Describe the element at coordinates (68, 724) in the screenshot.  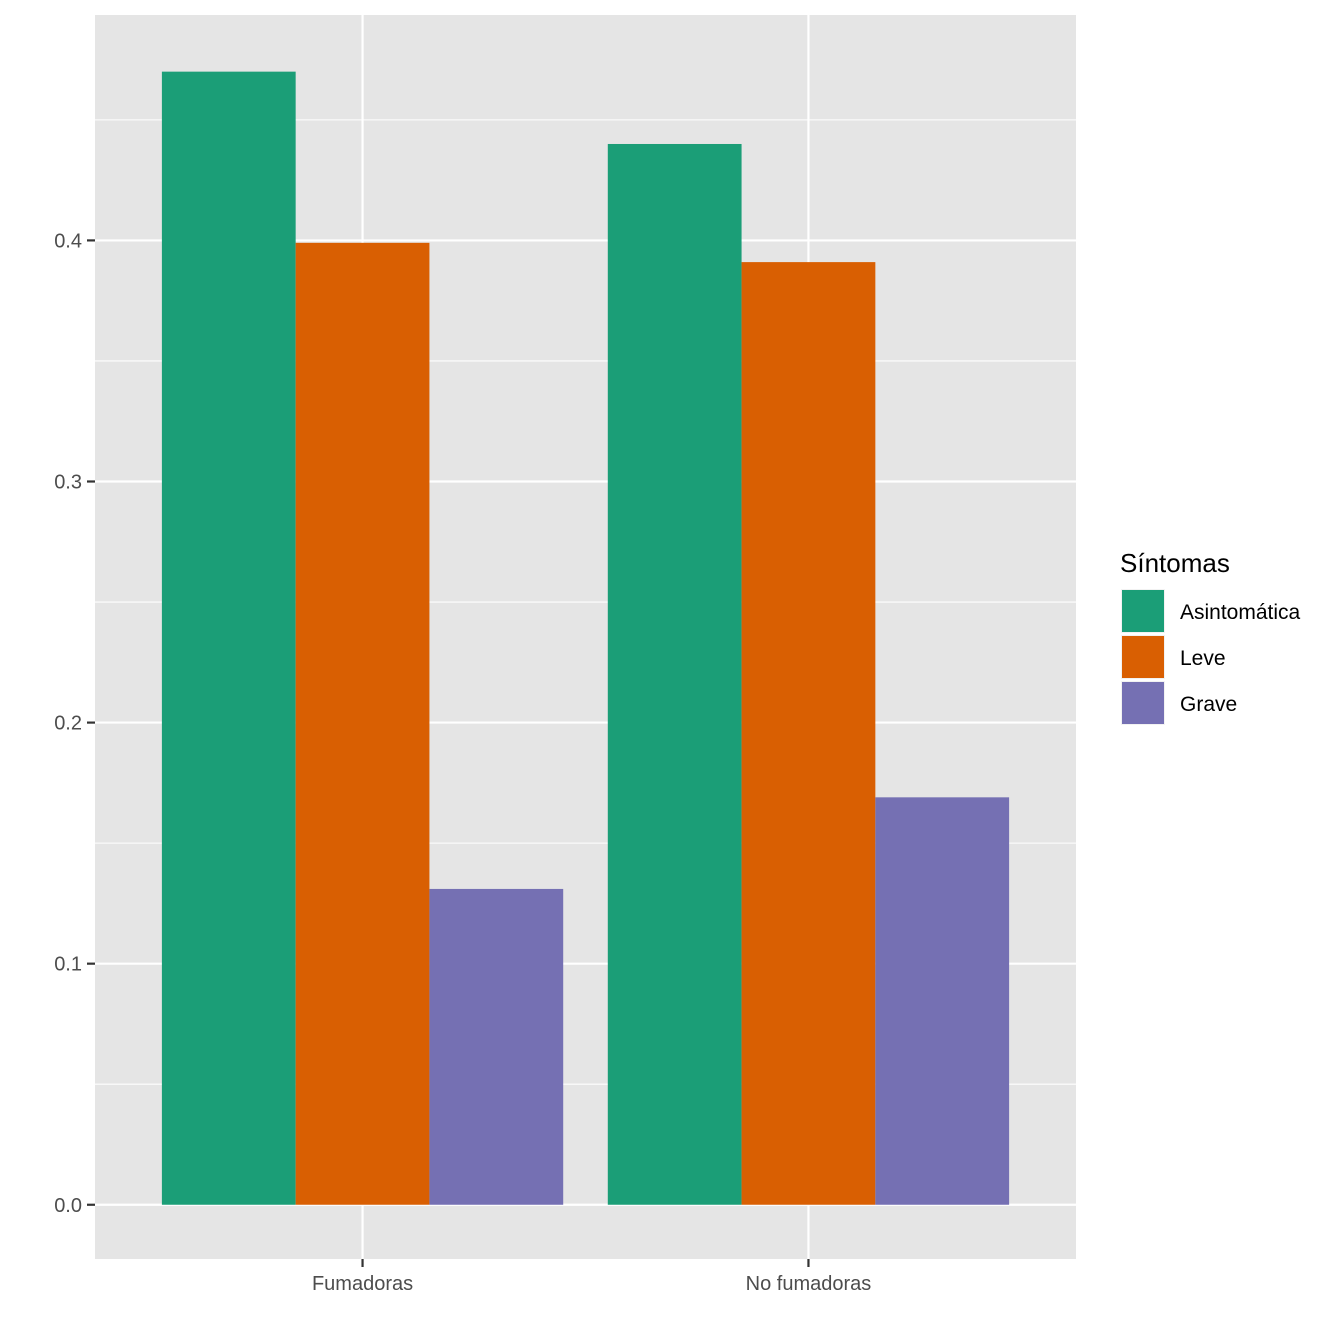
I see `y-tick-label: 0.2` at that location.